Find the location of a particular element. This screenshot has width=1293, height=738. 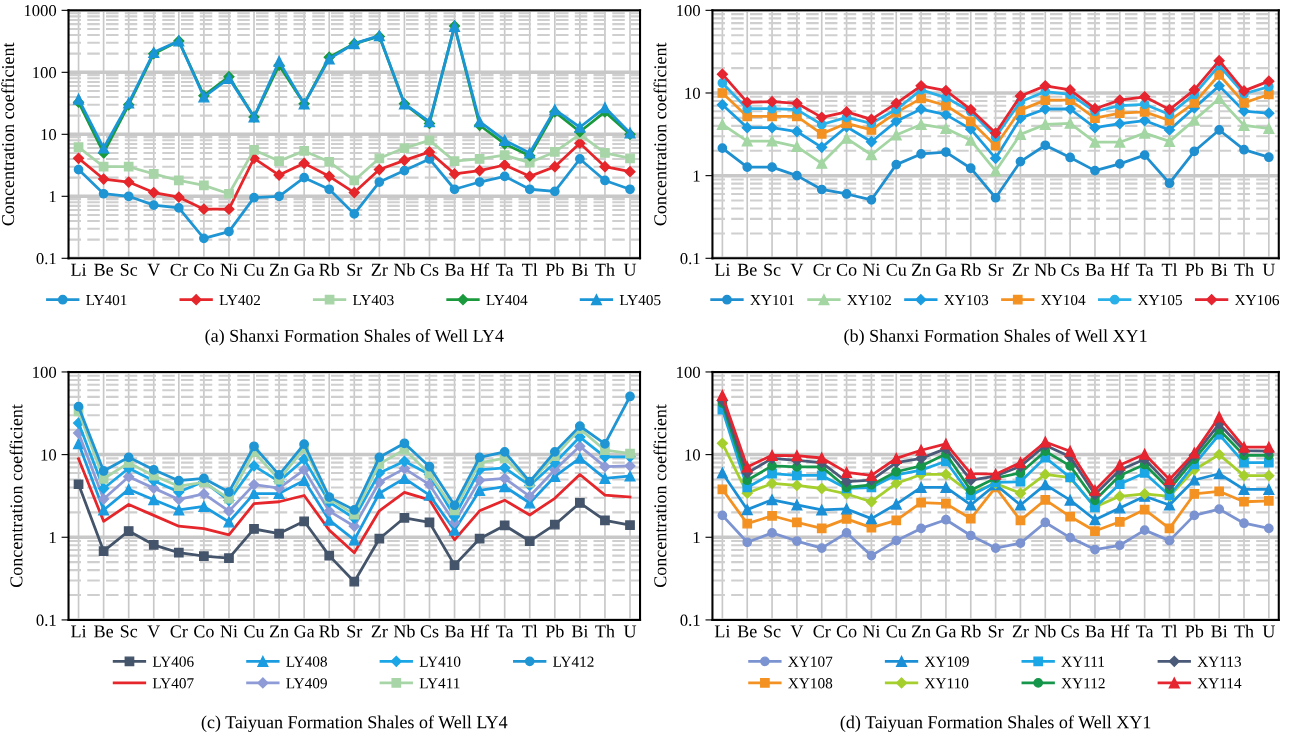

legend-label: XY108 is located at coordinates (810, 683).